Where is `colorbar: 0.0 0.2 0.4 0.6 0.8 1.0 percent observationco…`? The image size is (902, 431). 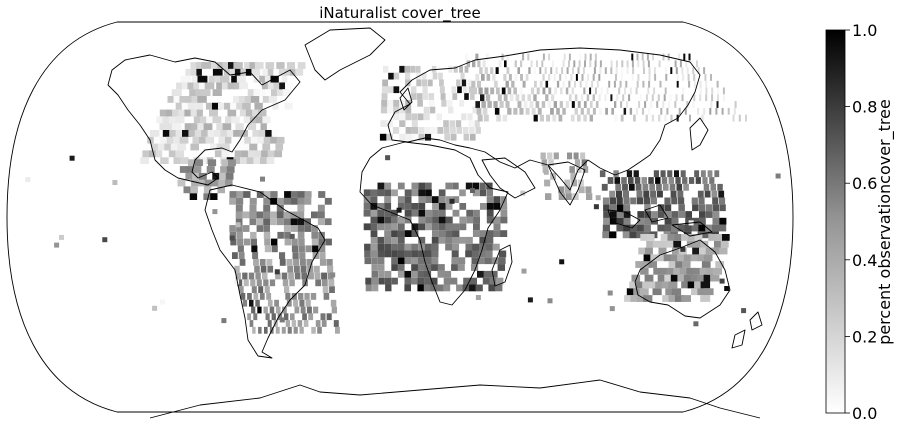
colorbar: 0.0 0.2 0.4 0.6 0.8 1.0 percent observationco… is located at coordinates (860, 222).